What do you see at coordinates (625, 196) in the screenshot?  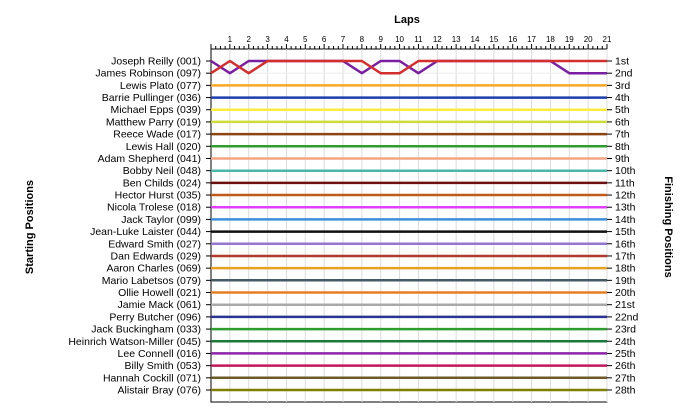 I see `finishing-position-label: 12th` at bounding box center [625, 196].